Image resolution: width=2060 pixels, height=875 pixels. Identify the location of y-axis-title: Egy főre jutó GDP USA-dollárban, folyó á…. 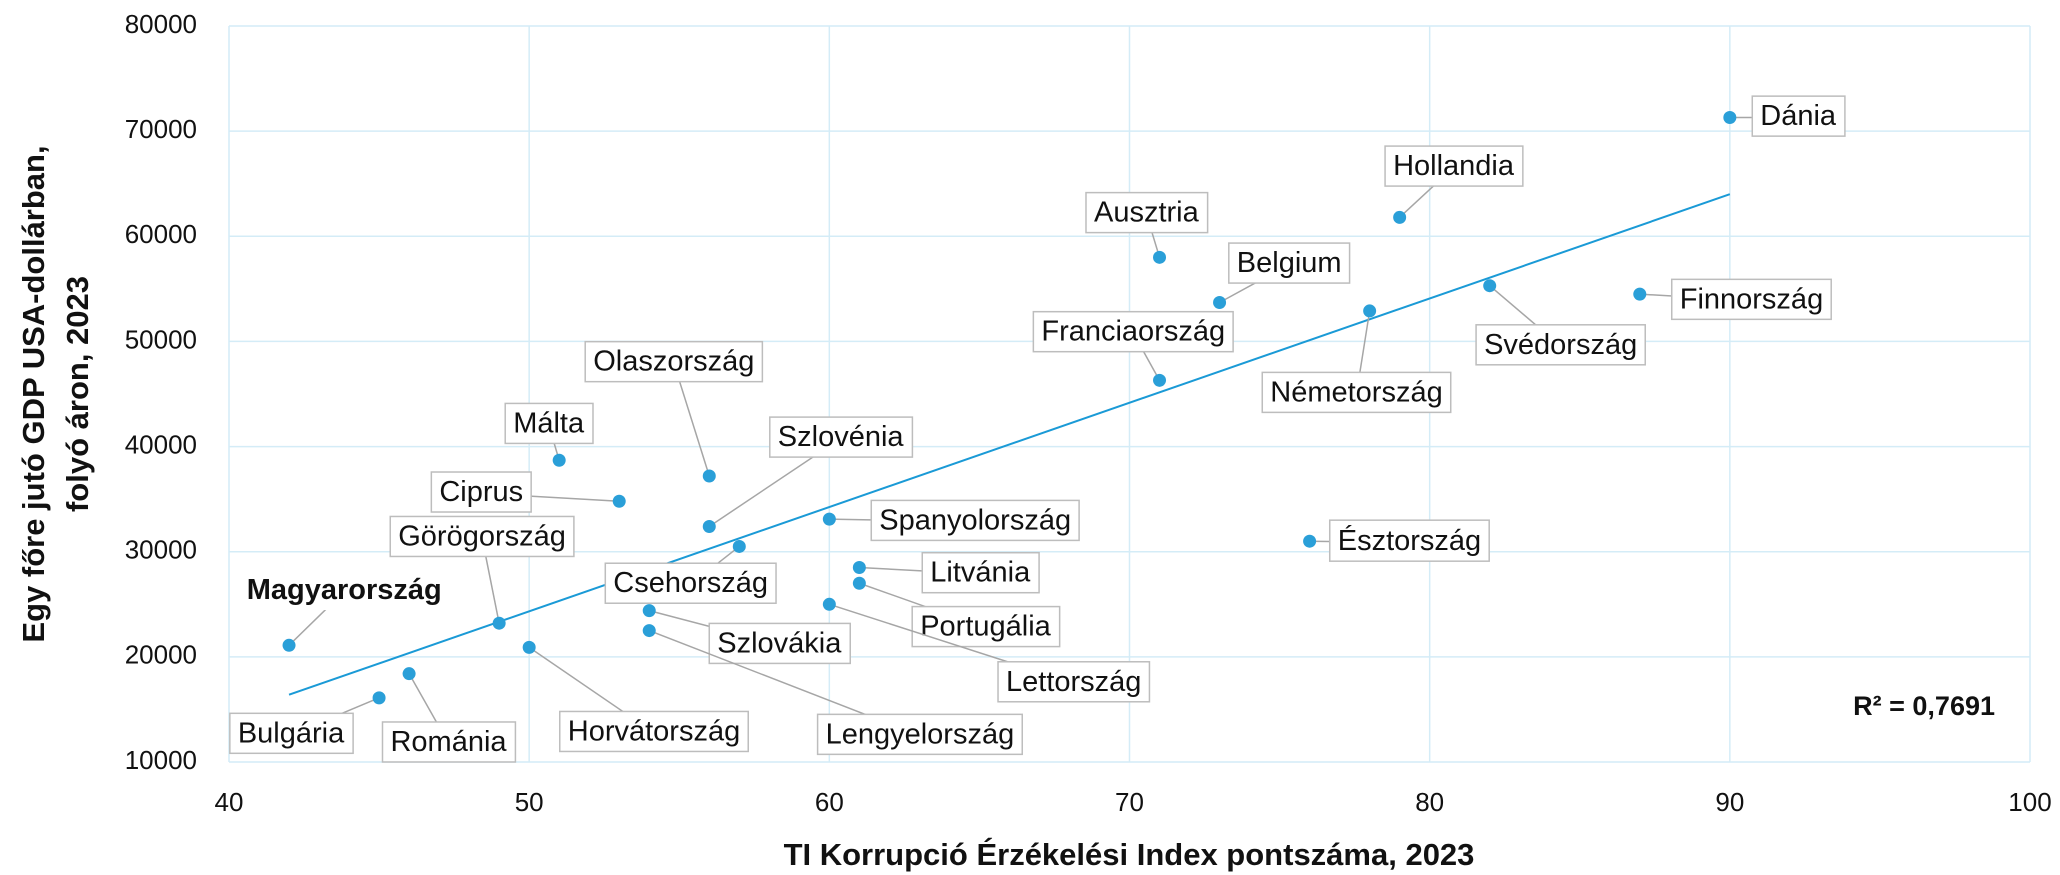
(55, 393).